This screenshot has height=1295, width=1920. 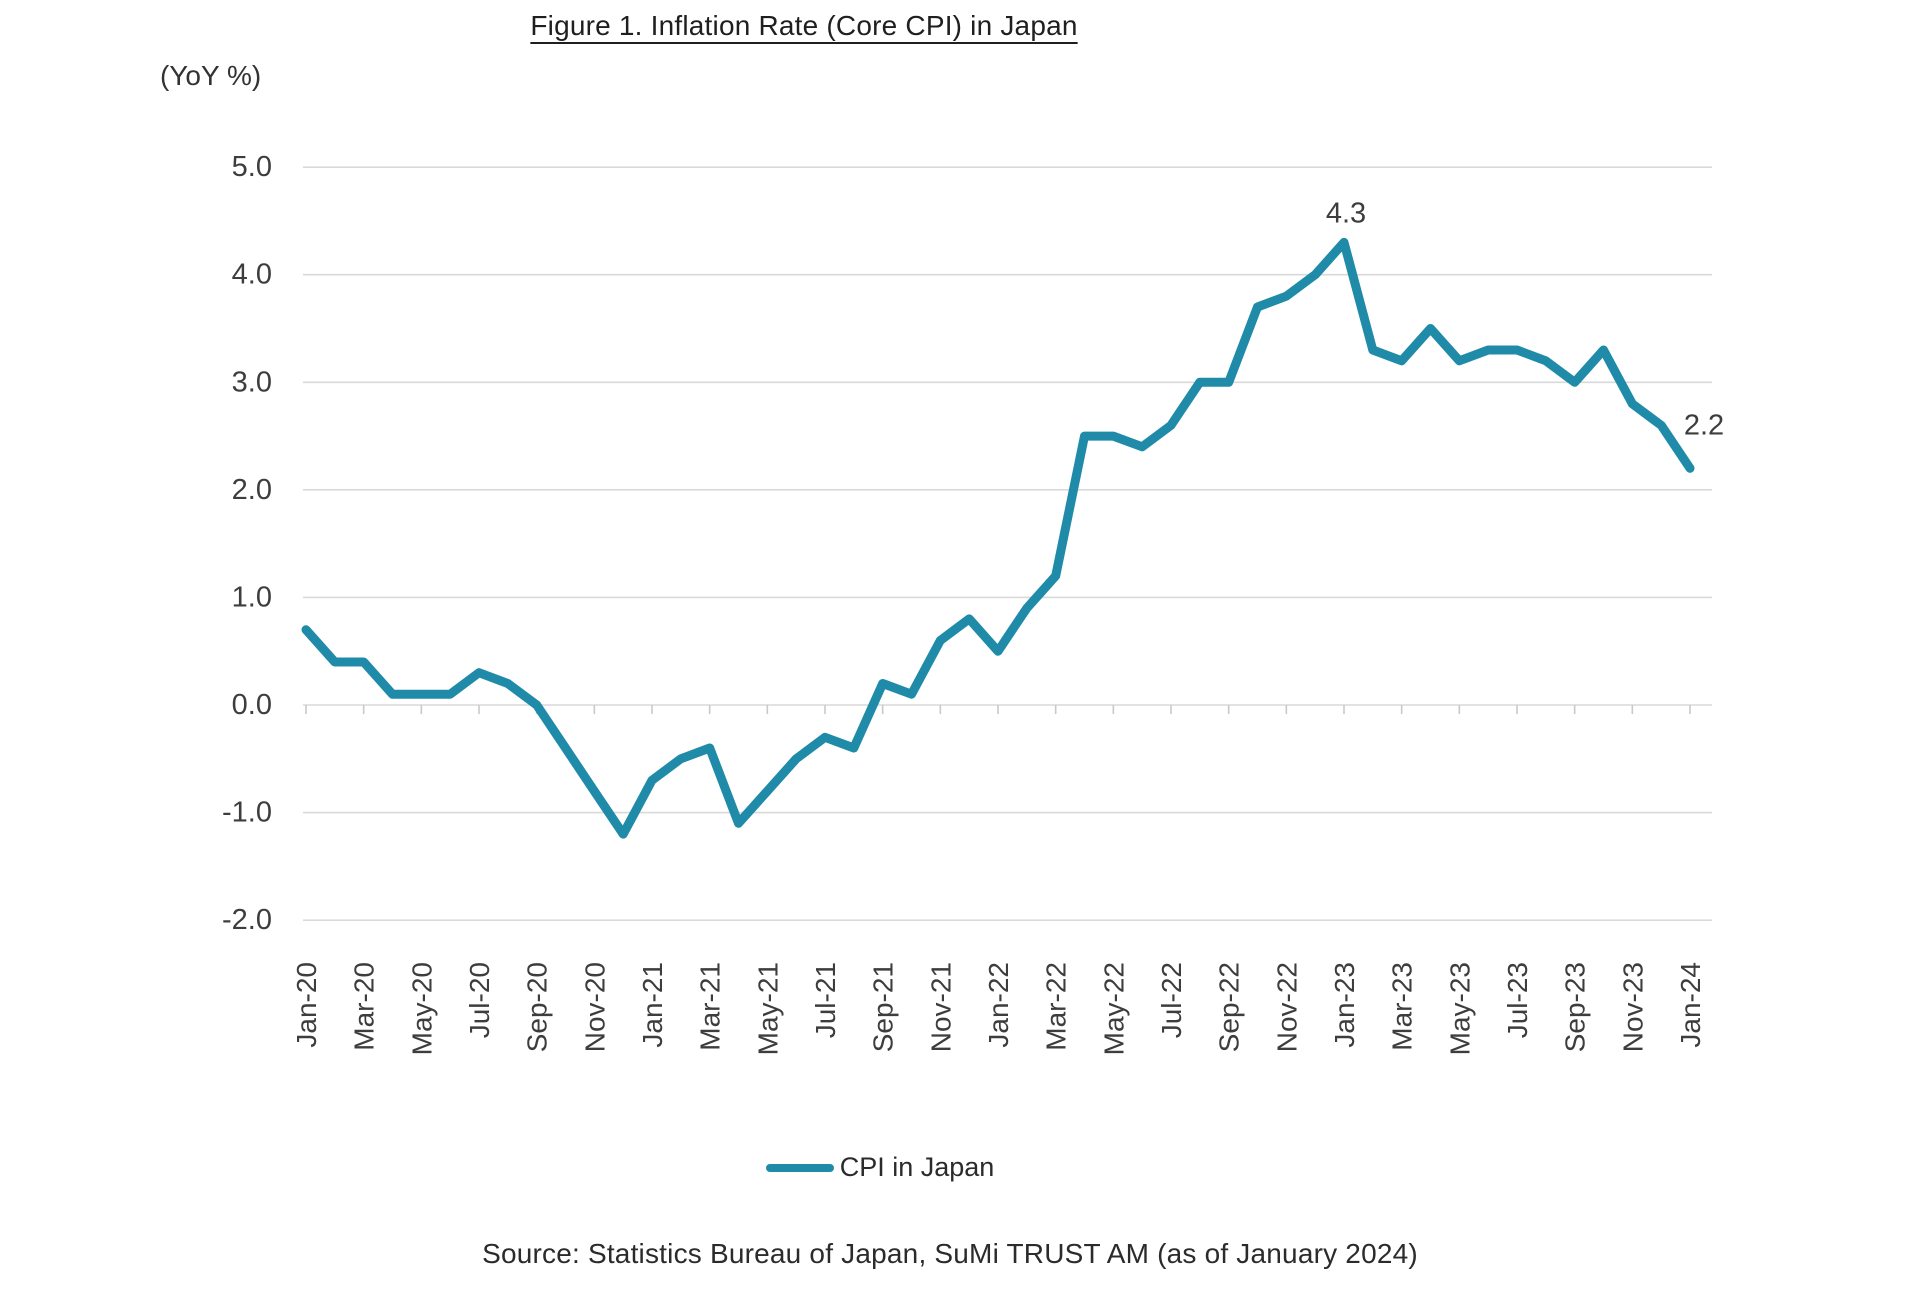 What do you see at coordinates (1517, 1000) in the screenshot?
I see `x-tick-label: Jul-23` at bounding box center [1517, 1000].